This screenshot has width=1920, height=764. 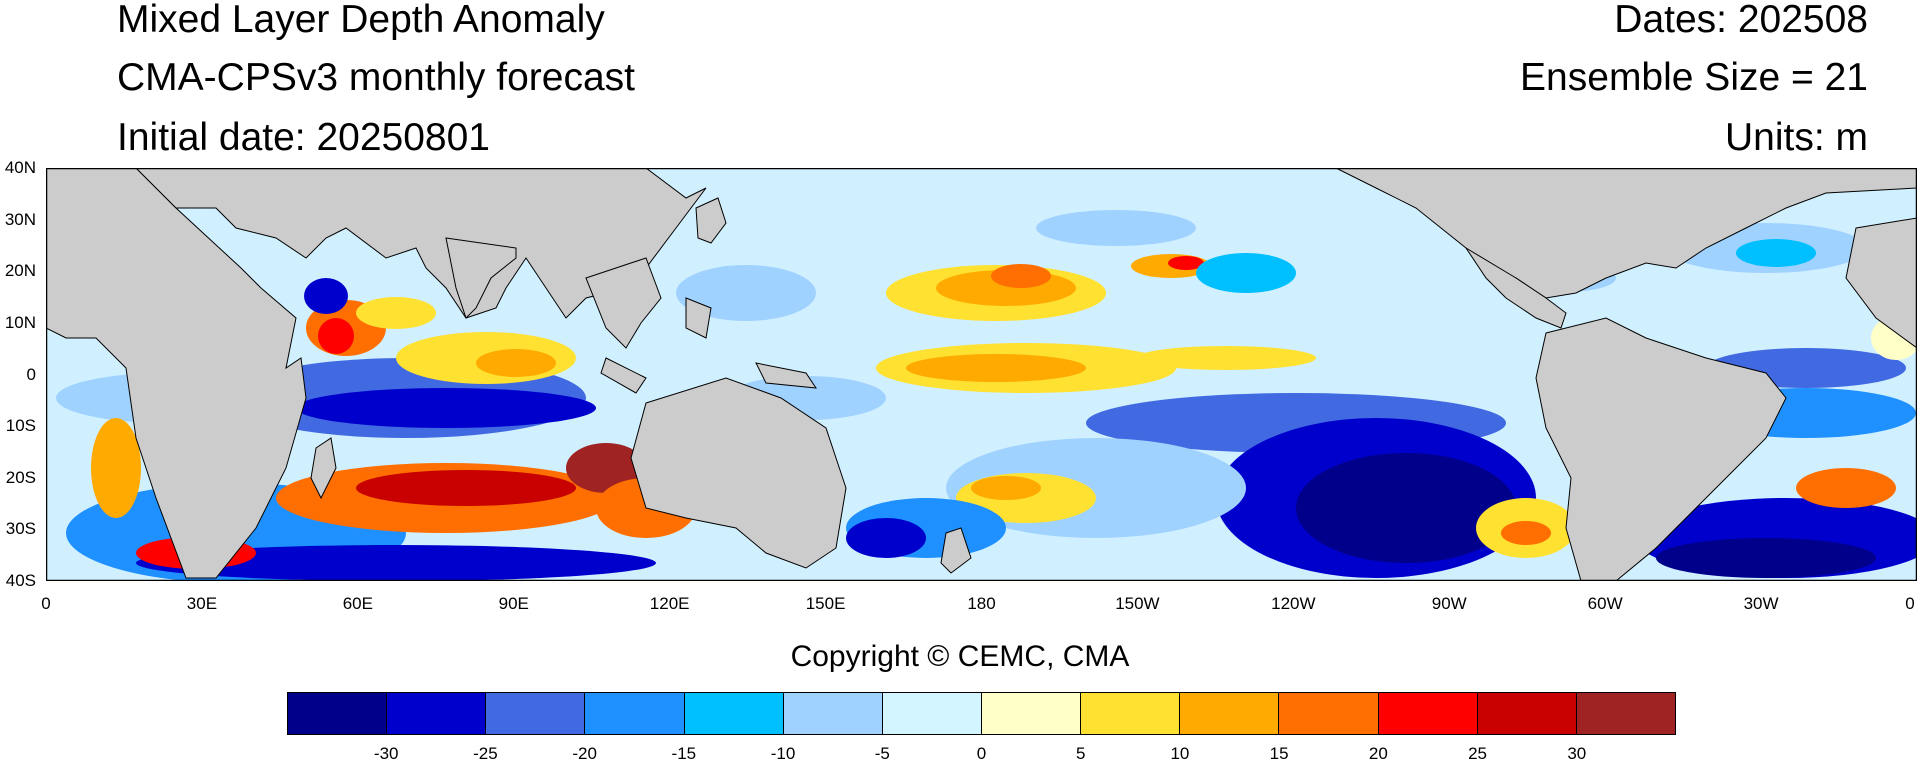 I want to click on lat-tick-label: 30N, so click(x=20, y=219).